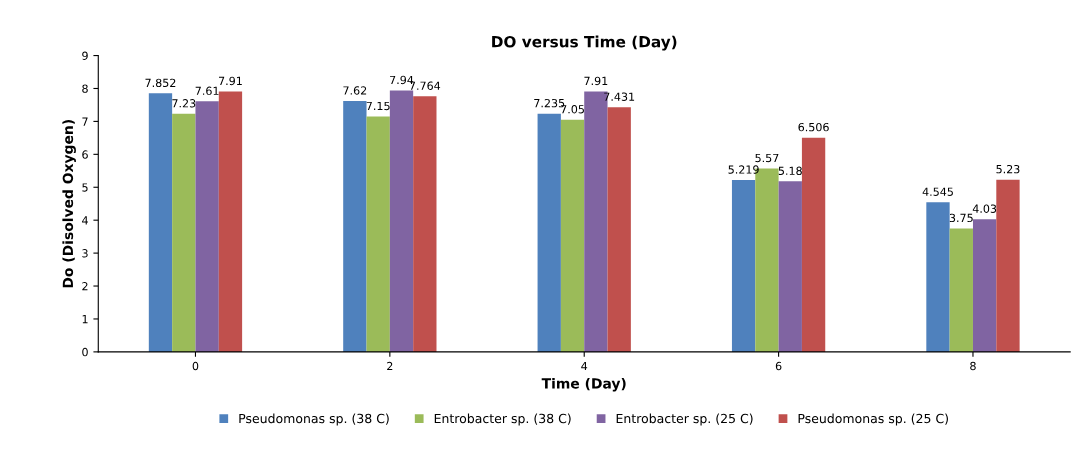  What do you see at coordinates (85, 121) in the screenshot?
I see `y-tick-label: 7` at bounding box center [85, 121].